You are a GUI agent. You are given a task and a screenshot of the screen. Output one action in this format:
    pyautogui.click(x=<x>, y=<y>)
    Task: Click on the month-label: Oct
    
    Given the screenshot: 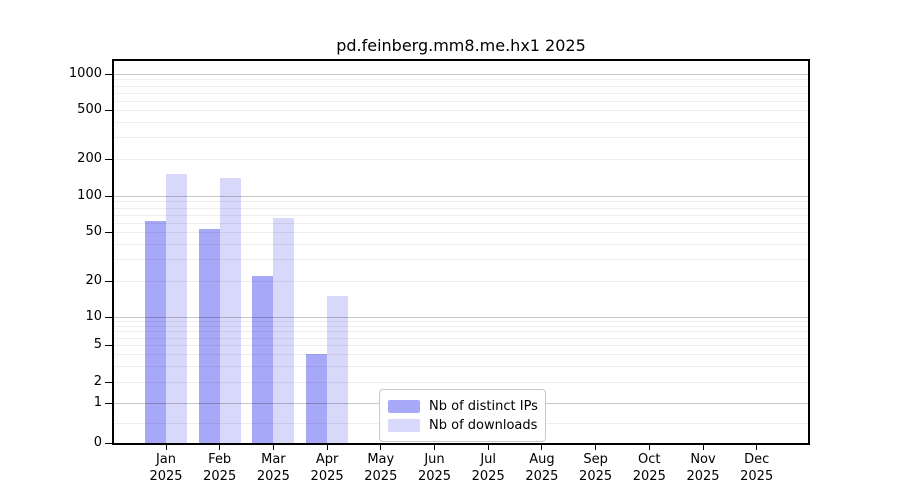 What is the action you would take?
    pyautogui.click(x=649, y=459)
    